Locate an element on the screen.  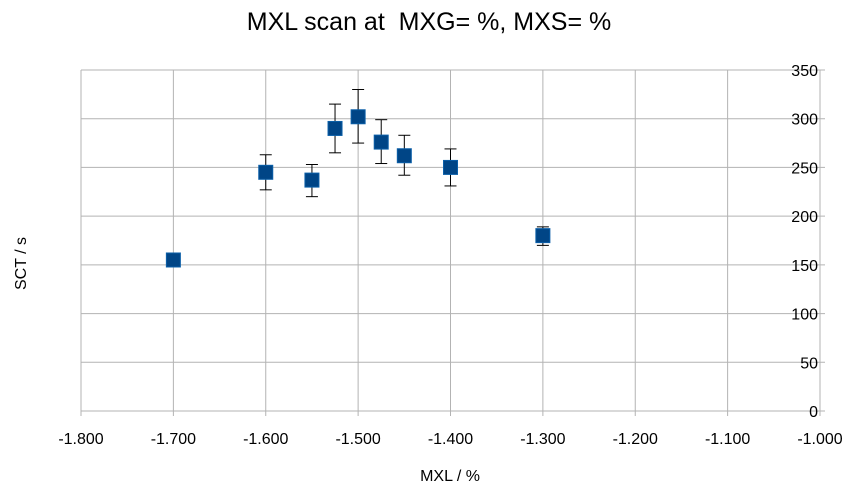
x-tick-label: -1.400 is located at coordinates (450, 439).